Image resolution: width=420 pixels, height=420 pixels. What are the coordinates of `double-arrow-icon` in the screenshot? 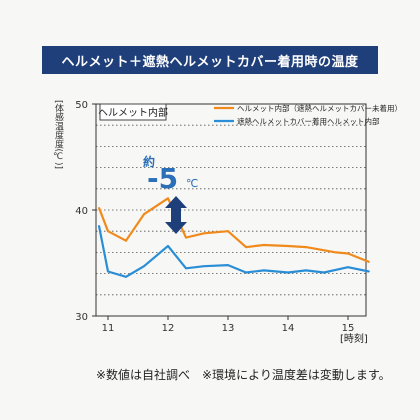 It's located at (176, 215).